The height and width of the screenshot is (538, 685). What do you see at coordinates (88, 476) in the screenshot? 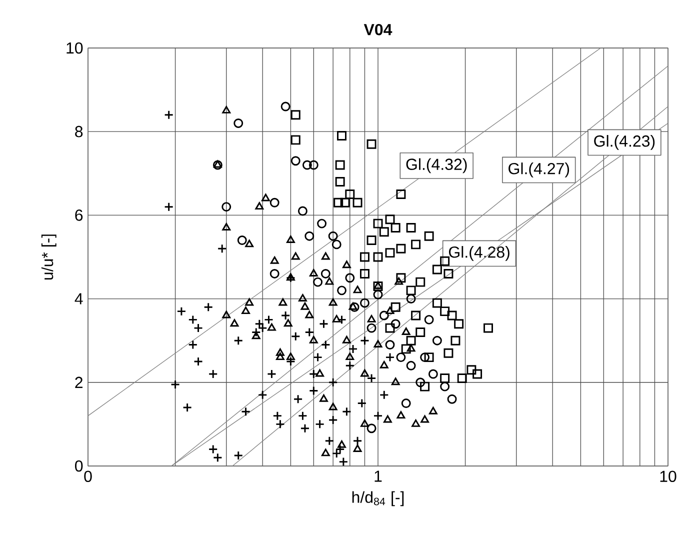
I see `x-tick-label: 0` at bounding box center [88, 476].